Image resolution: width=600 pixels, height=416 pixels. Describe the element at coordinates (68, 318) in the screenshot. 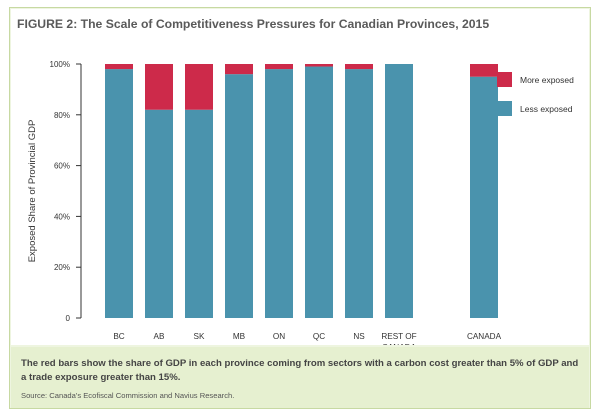

I see `y-tick-label: 0` at that location.